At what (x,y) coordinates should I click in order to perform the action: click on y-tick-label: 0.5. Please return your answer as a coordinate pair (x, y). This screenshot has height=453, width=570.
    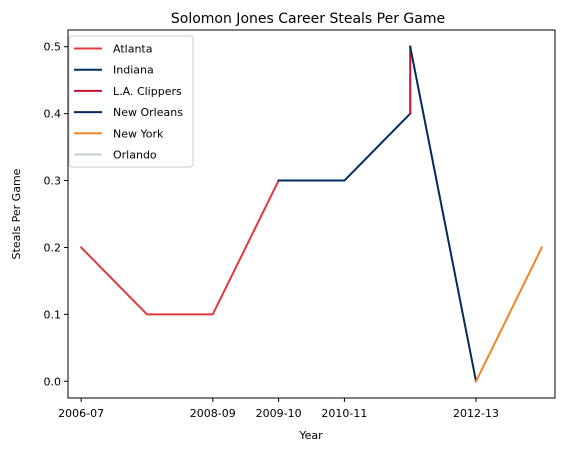
    Looking at the image, I should click on (53, 47).